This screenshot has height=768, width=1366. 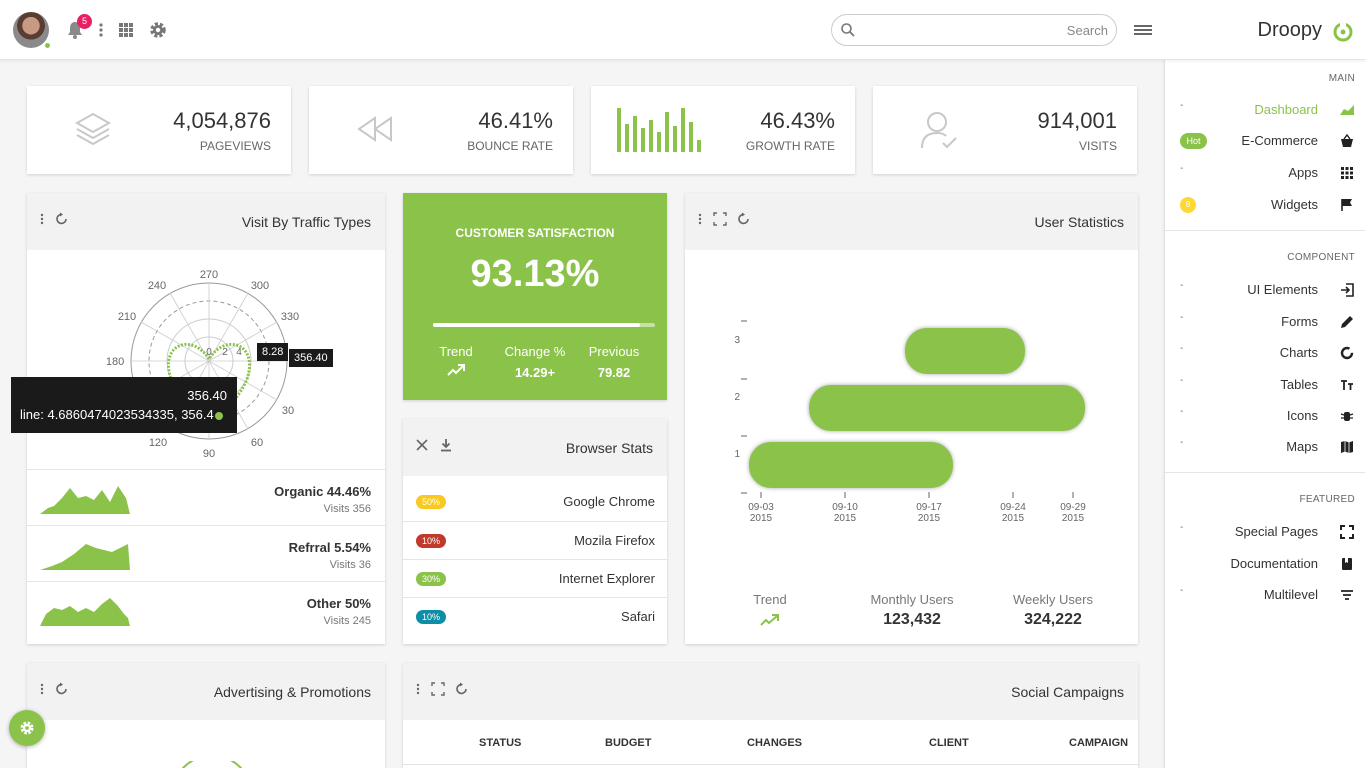 What do you see at coordinates (628, 743) in the screenshot?
I see `table-header-budget: BUDGET` at bounding box center [628, 743].